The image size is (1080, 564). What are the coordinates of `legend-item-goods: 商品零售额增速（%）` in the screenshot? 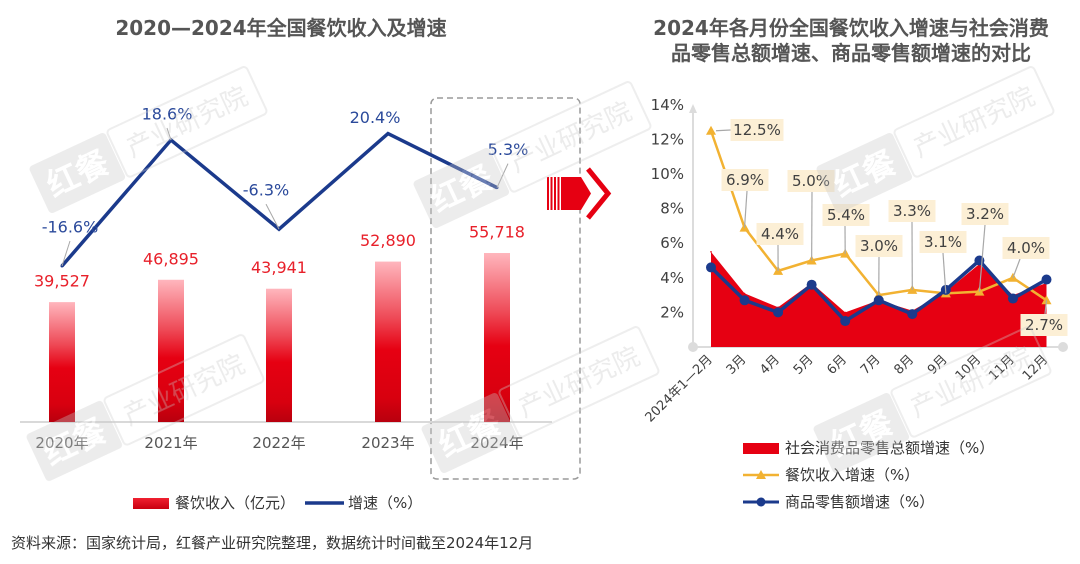 It's located at (838, 502).